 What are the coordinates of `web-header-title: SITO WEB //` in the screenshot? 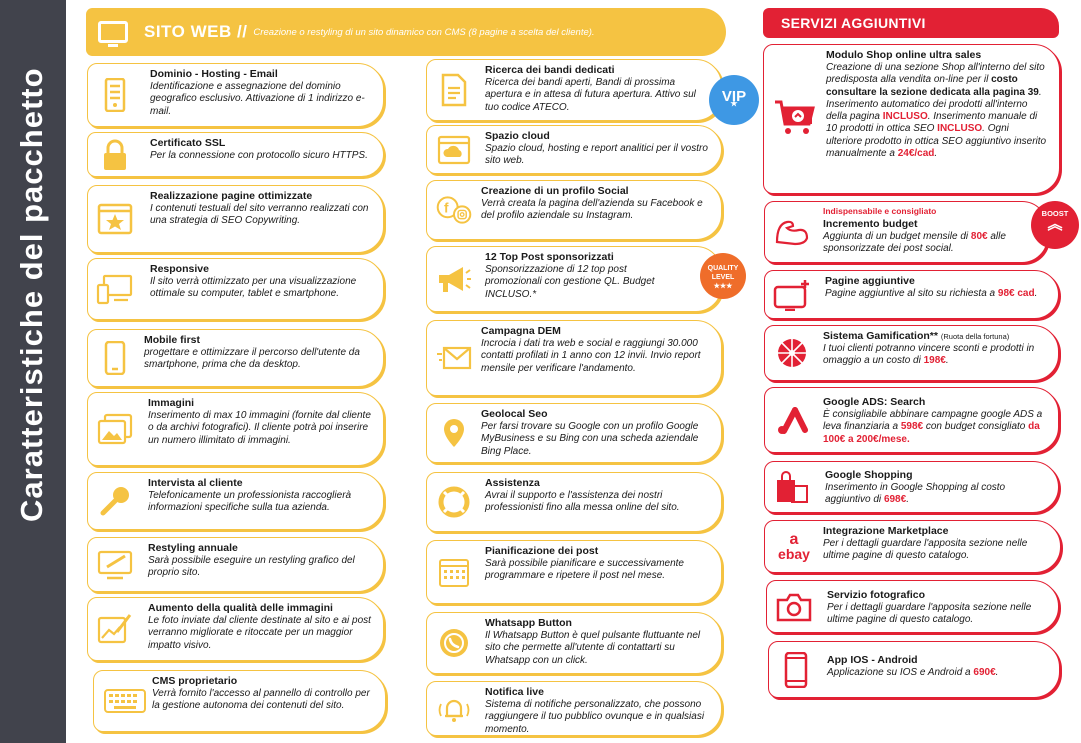 It's located at (196, 31).